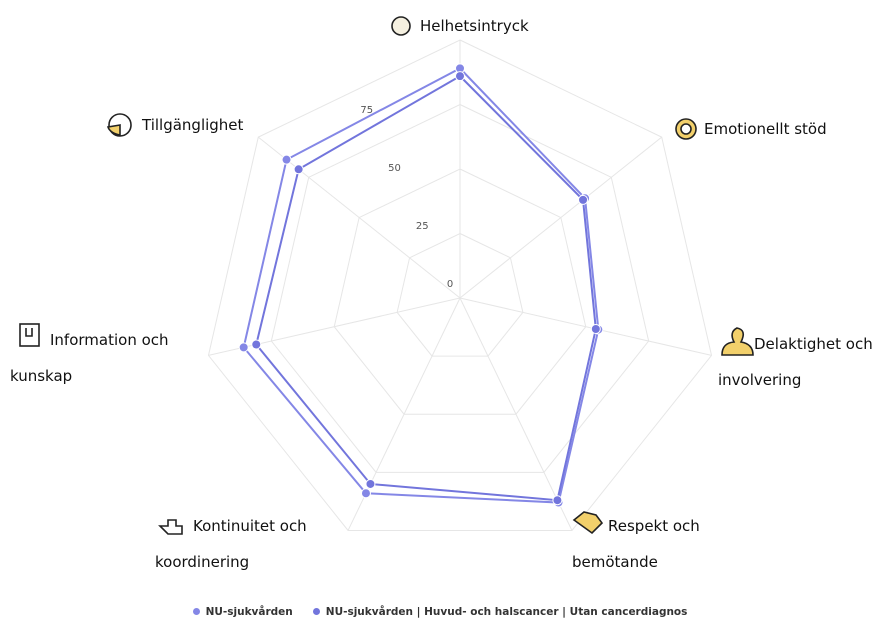 The height and width of the screenshot is (622, 880). What do you see at coordinates (474, 26) in the screenshot?
I see `category-label: Helhetsintryck` at bounding box center [474, 26].